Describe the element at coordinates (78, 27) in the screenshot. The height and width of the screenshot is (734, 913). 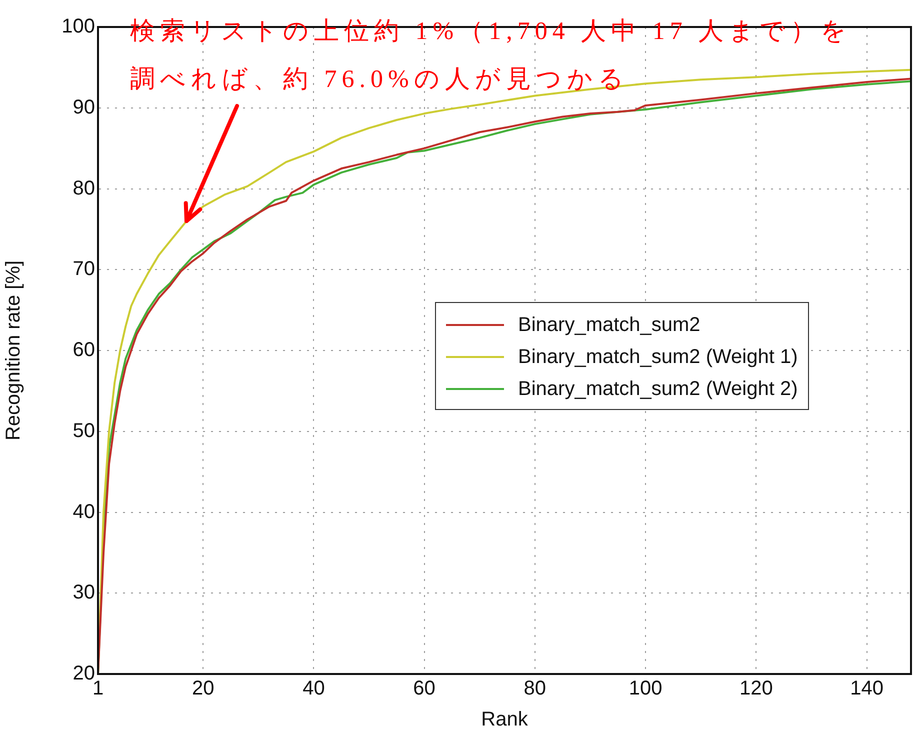
I see `y-tick-label: 100` at that location.